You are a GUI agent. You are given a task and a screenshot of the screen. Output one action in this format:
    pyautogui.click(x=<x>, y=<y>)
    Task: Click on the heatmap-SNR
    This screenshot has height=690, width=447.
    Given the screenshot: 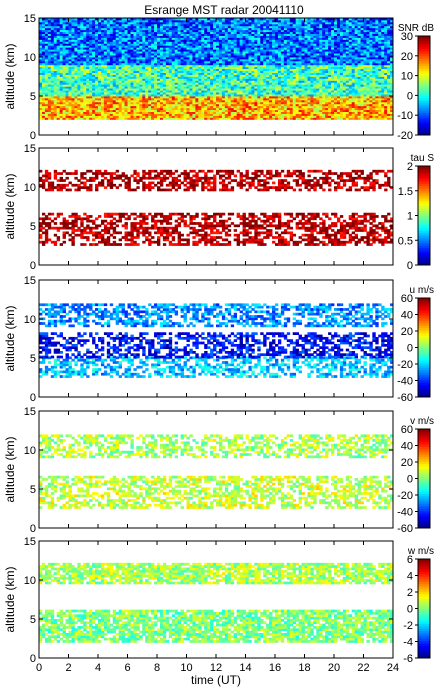 What is the action you would take?
    pyautogui.click(x=216, y=69)
    